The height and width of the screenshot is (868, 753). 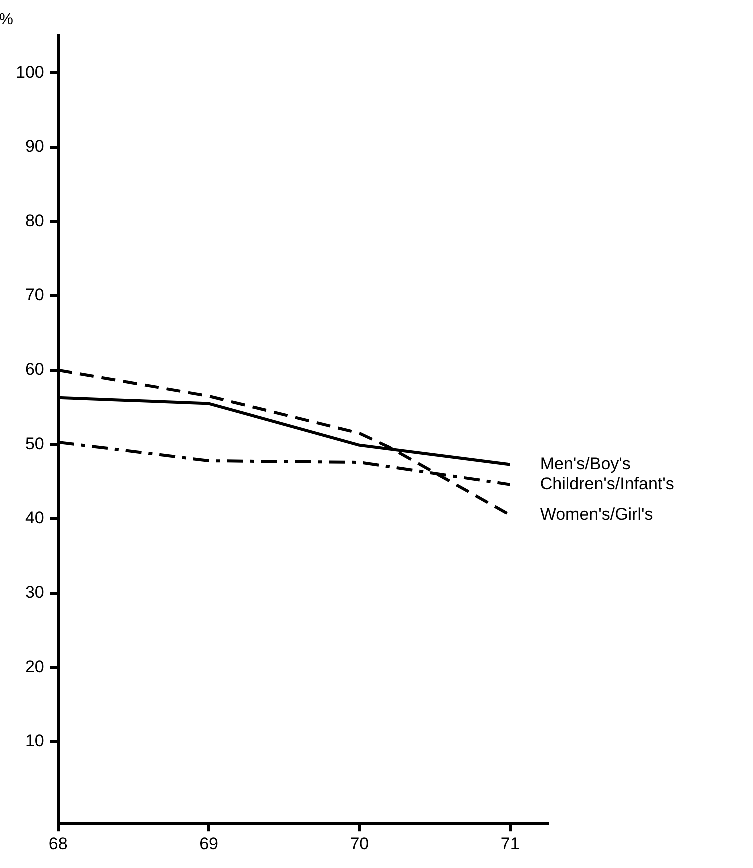 I want to click on y-tick-label: 60, so click(x=34, y=370).